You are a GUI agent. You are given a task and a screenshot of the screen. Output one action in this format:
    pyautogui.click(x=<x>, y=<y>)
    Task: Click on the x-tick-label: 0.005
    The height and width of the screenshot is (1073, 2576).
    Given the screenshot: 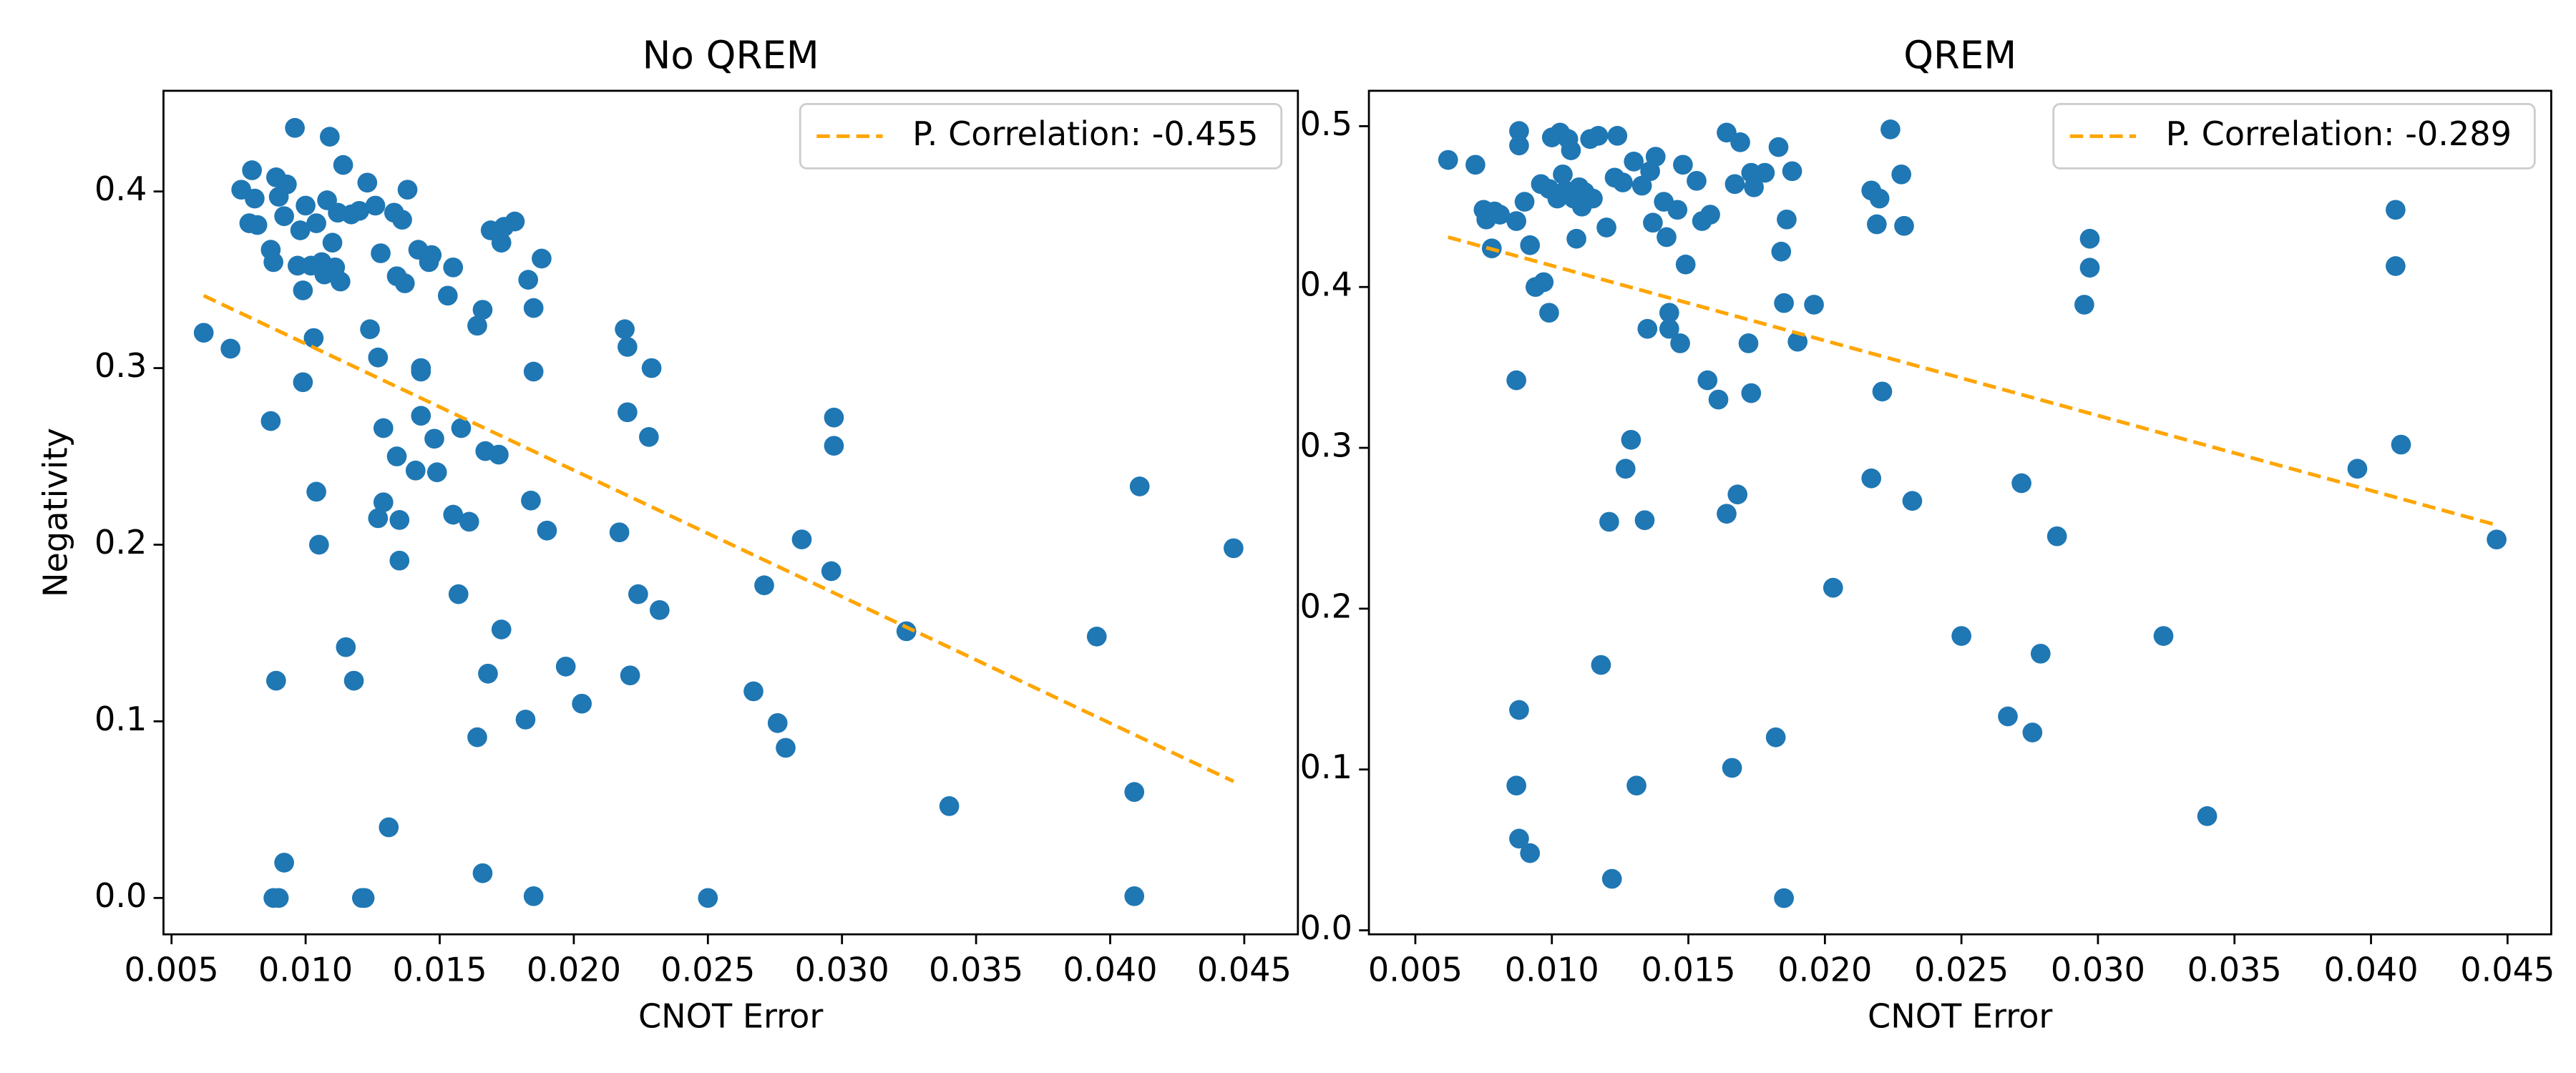 What is the action you would take?
    pyautogui.click(x=172, y=970)
    